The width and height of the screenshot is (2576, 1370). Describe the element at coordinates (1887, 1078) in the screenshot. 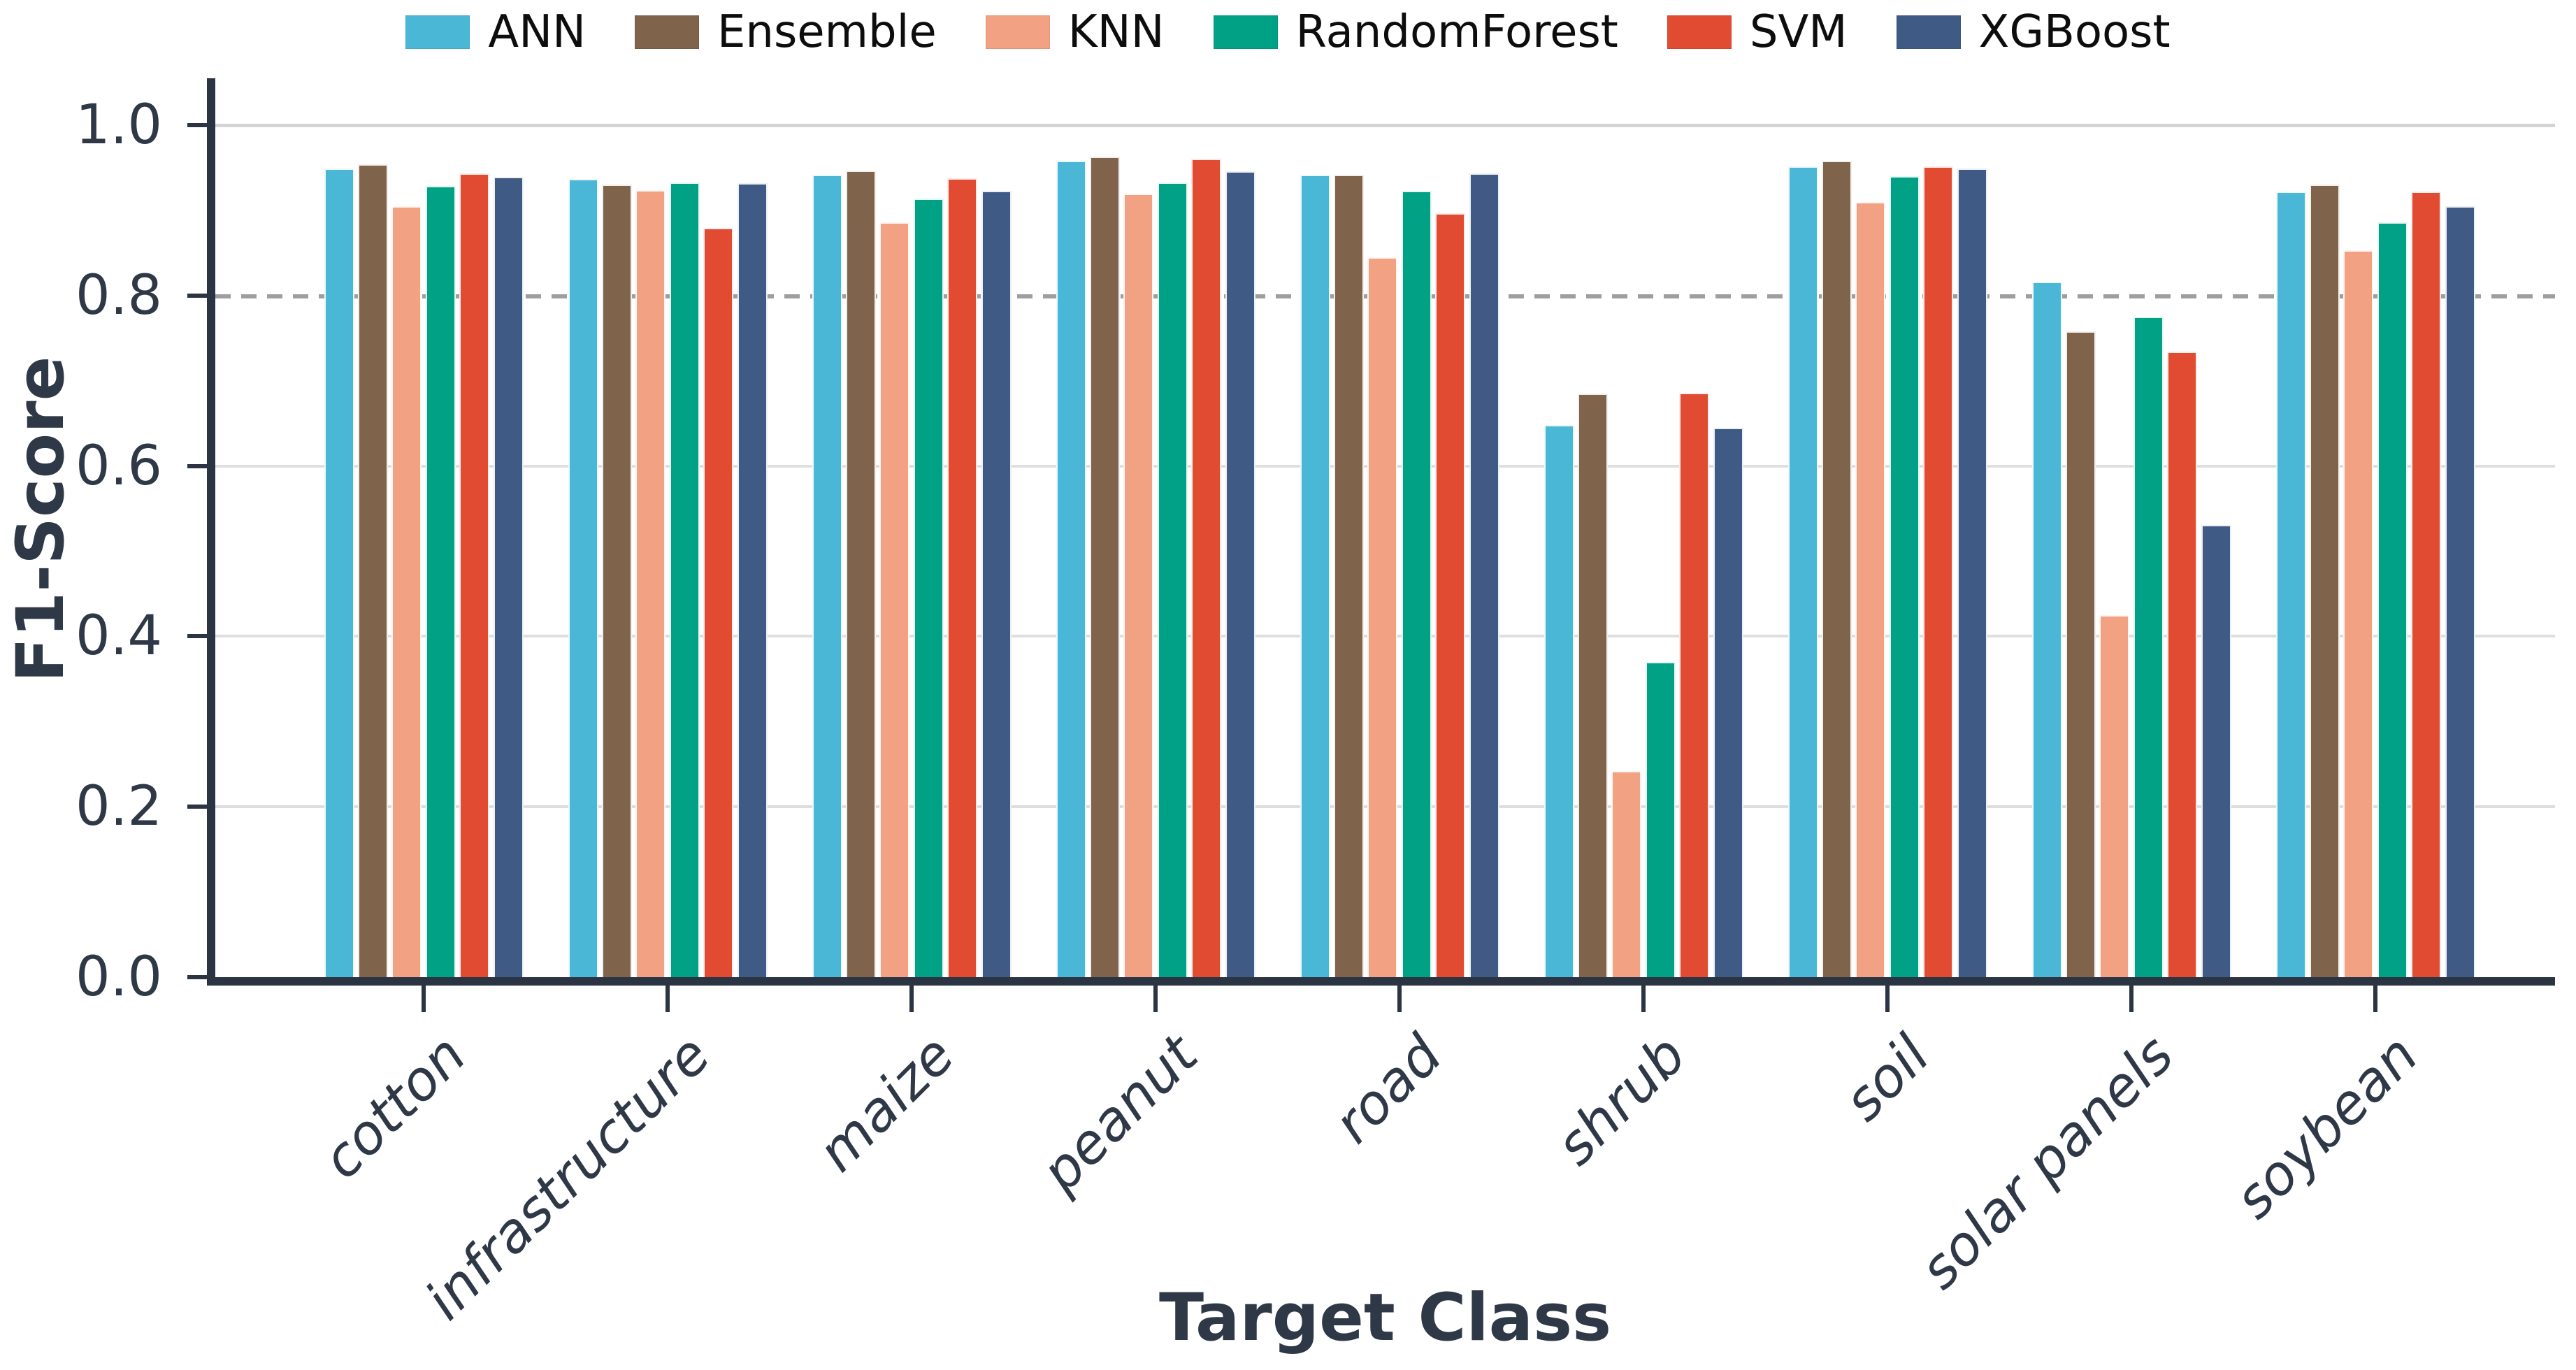

I see `x-tick-label-soil: soil` at that location.